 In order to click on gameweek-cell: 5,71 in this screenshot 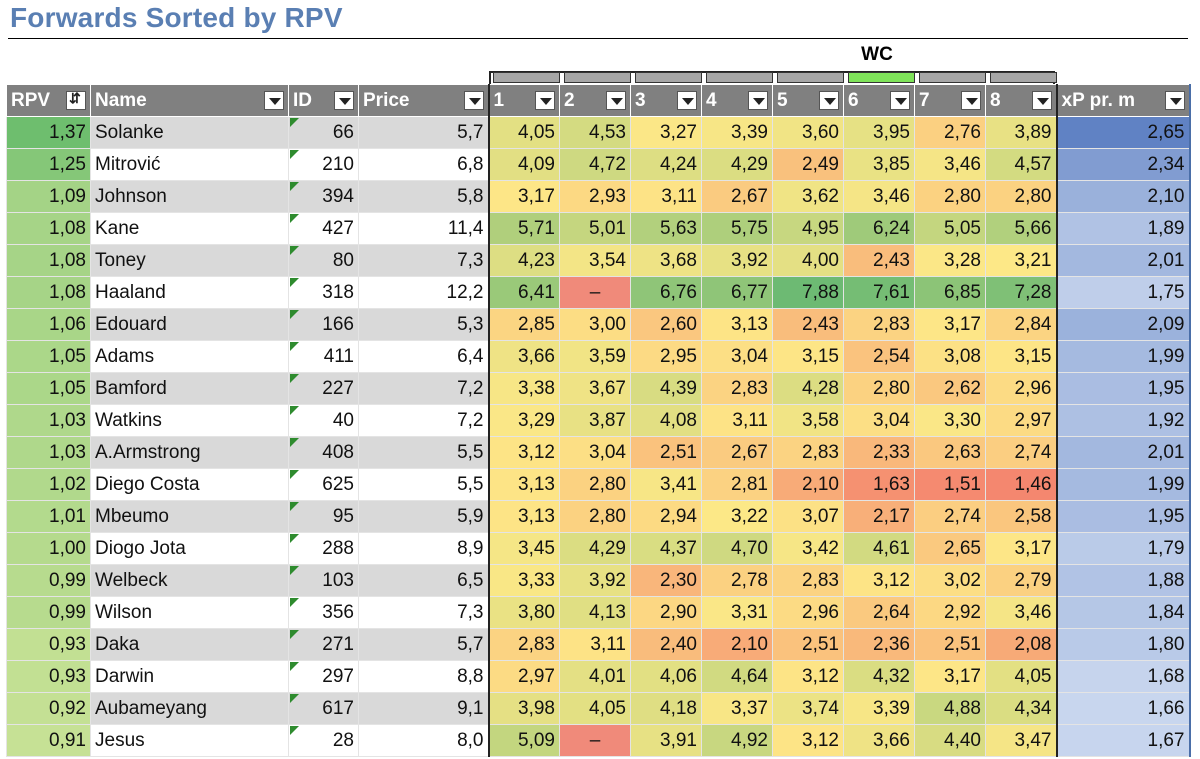, I will do `click(523, 228)`.